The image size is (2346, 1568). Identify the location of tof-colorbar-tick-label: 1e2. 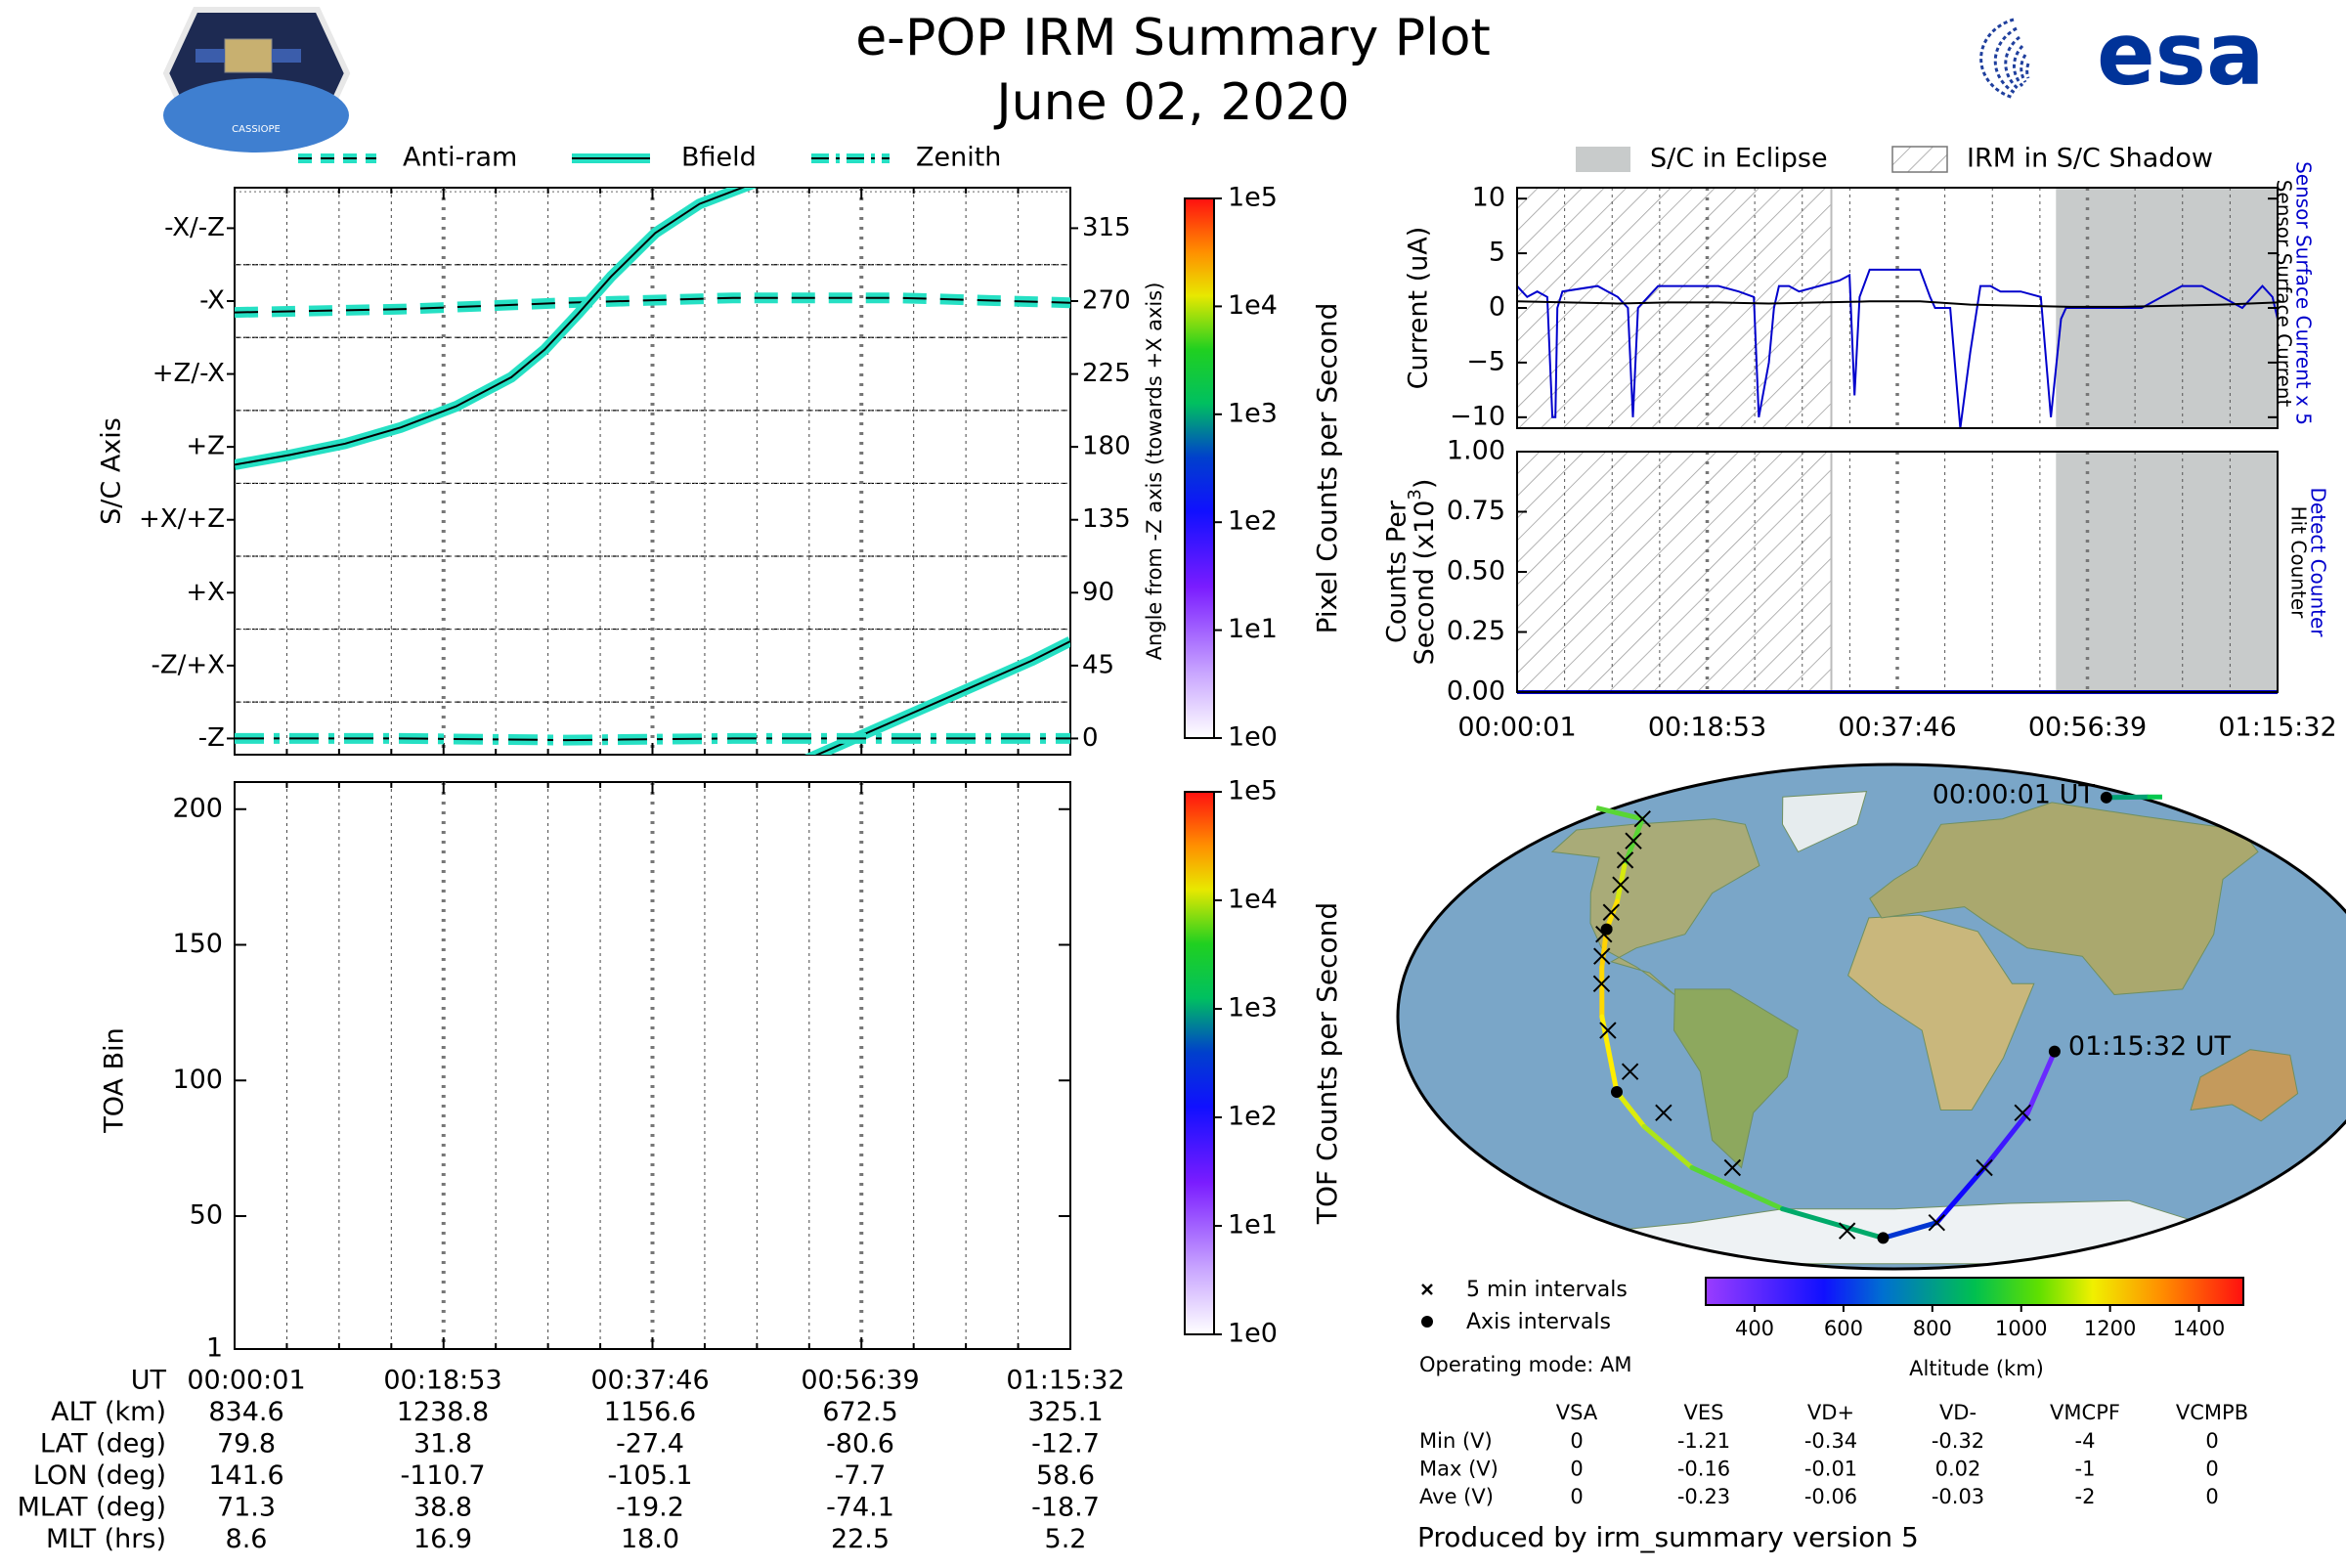
(1253, 1117).